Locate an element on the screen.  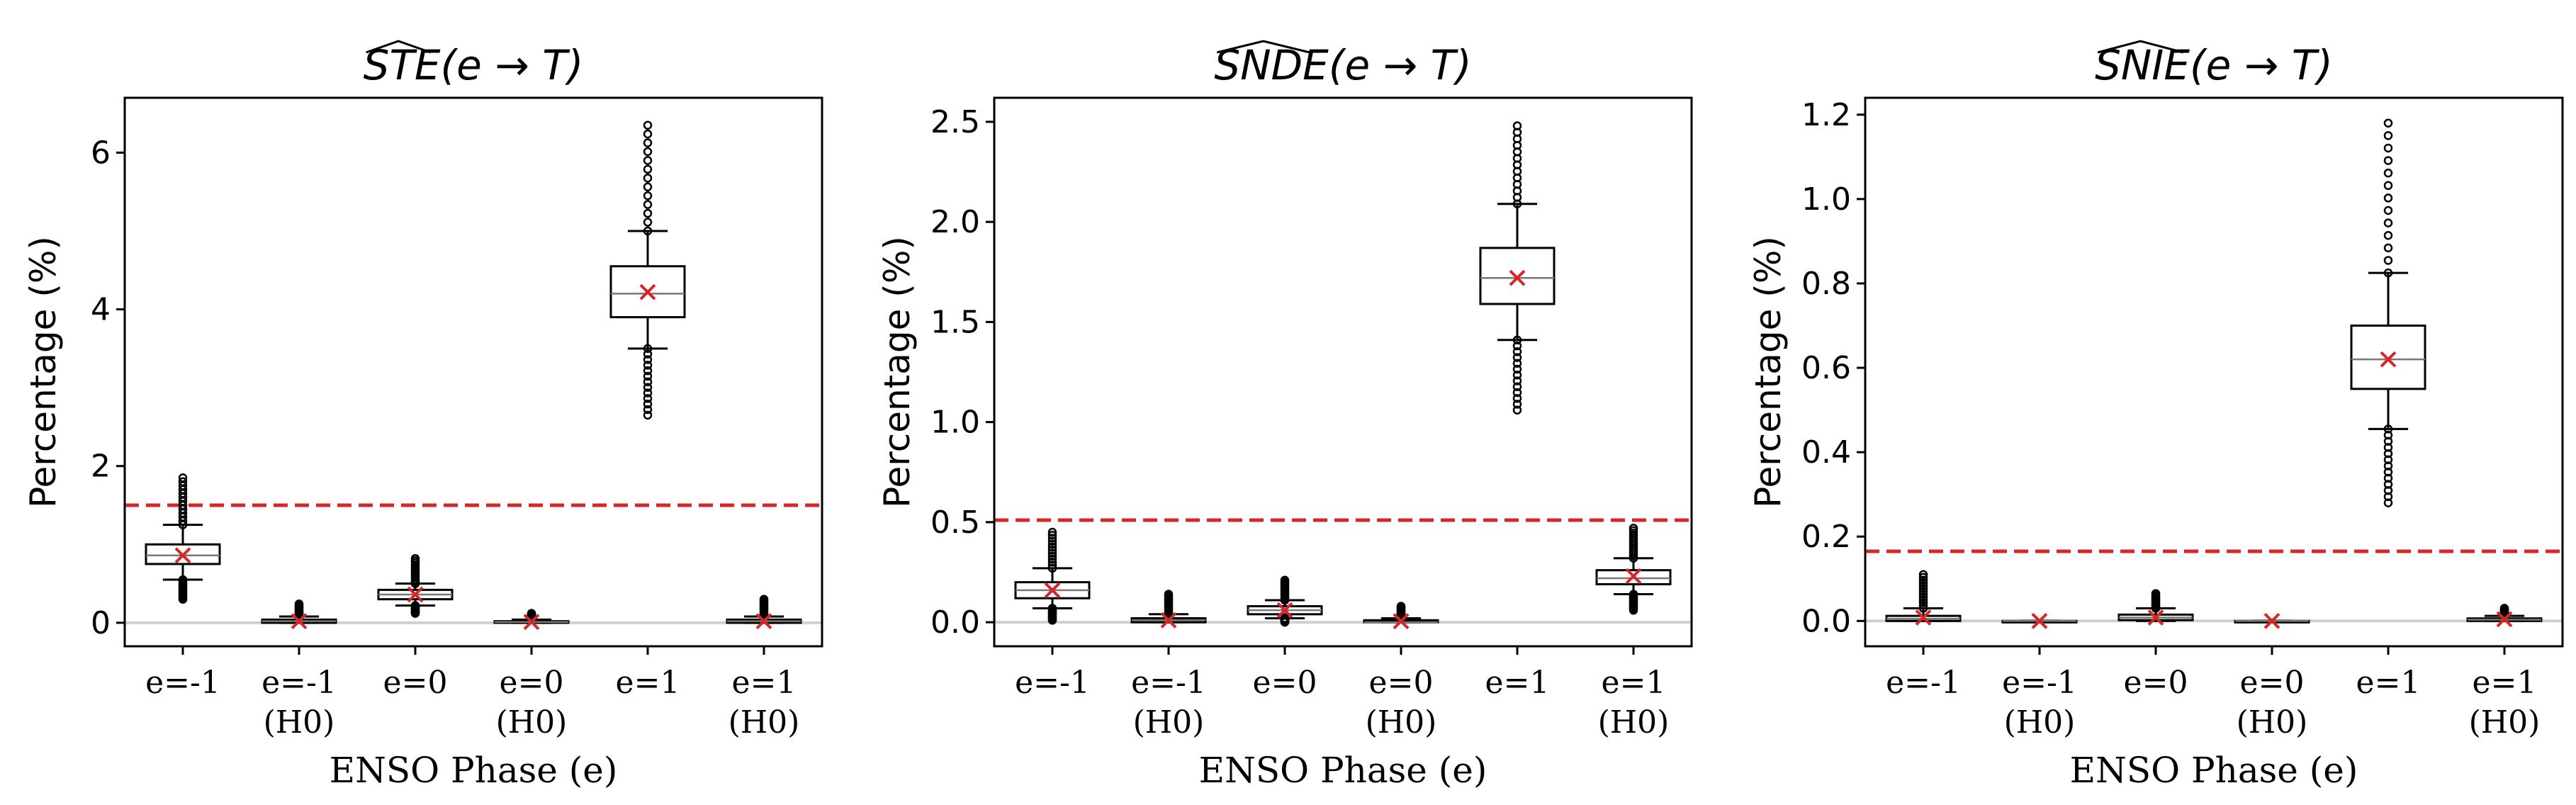
y-tick-label: 4 is located at coordinates (101, 310).